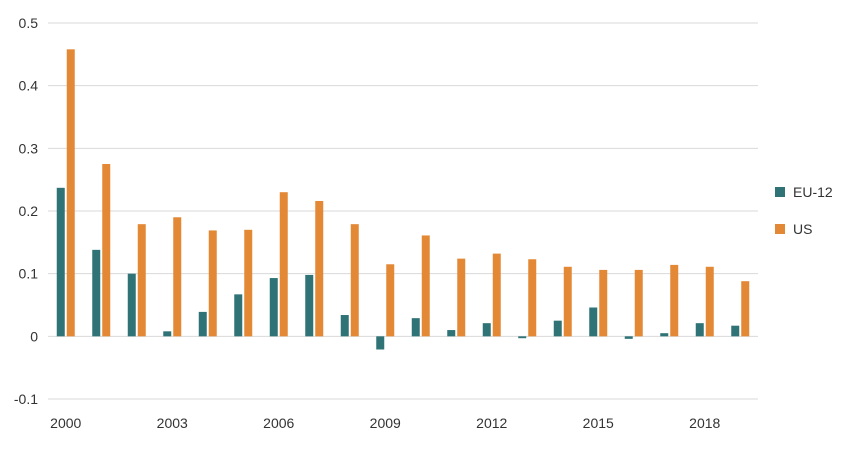  Describe the element at coordinates (29, 211) in the screenshot. I see `y-tick-label: 0.2` at that location.